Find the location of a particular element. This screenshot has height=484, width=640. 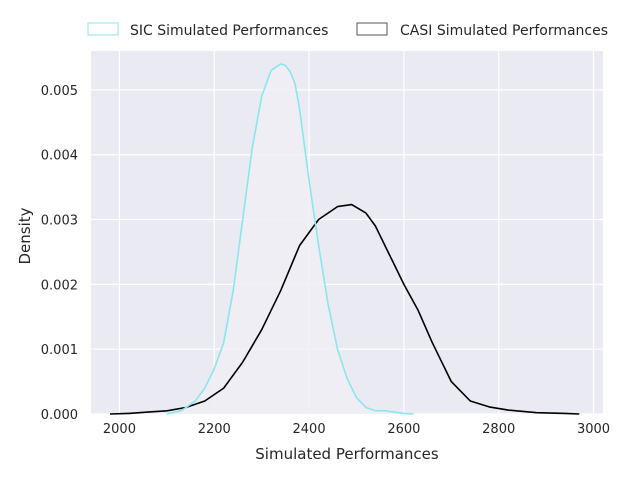

x-tick-label-4: 2800 is located at coordinates (498, 429).